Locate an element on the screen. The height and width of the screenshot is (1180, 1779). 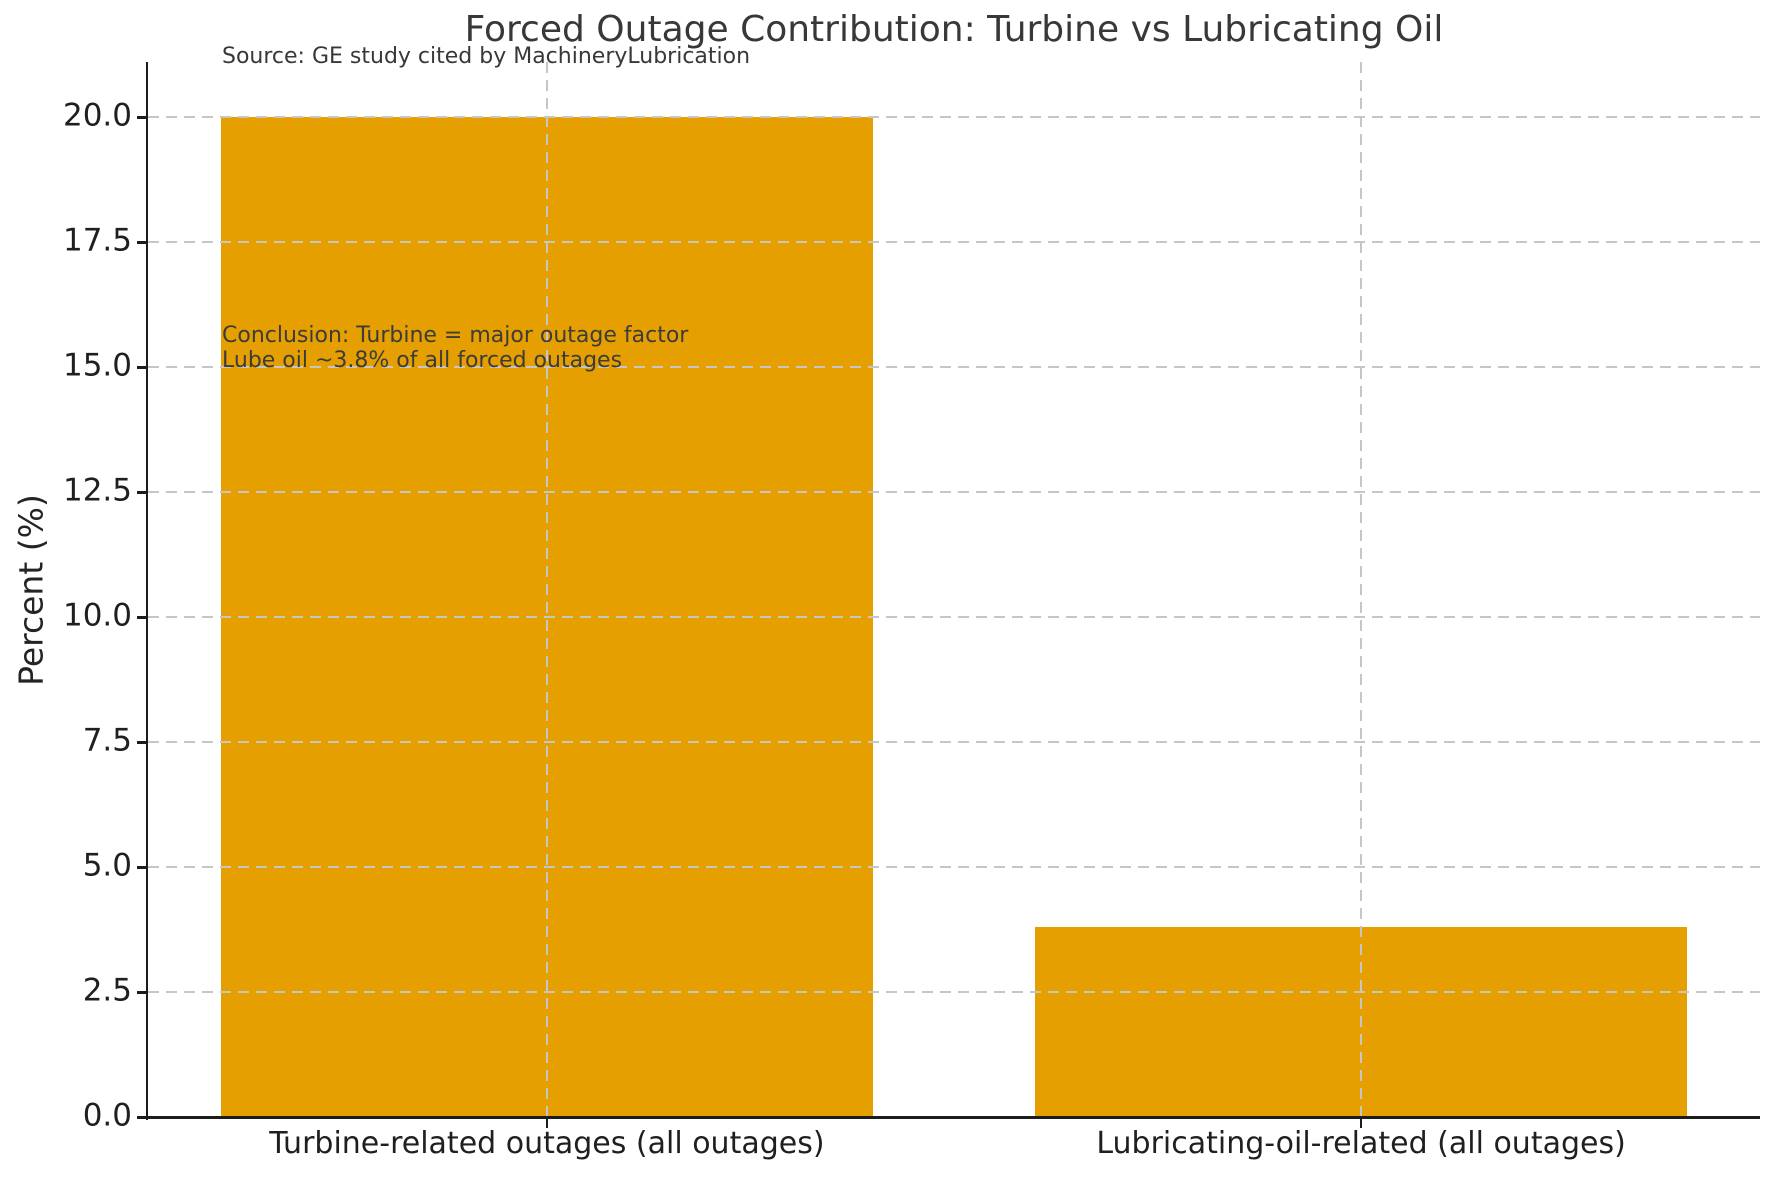
y-tick-label: 2.5 is located at coordinates (107, 990).